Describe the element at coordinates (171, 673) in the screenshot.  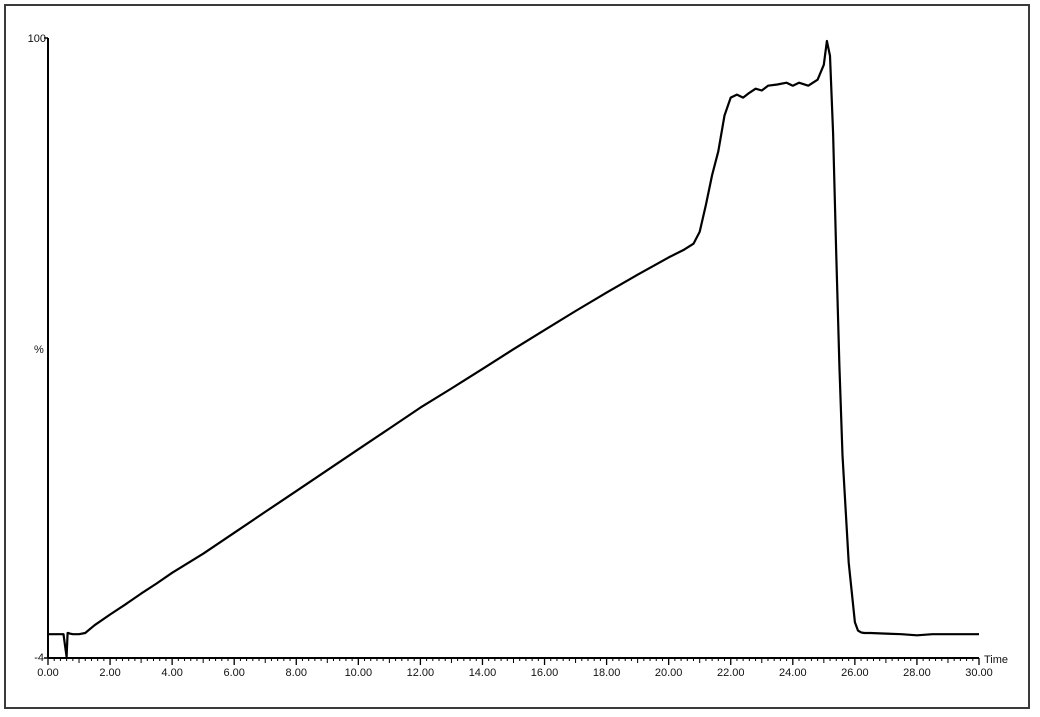
I see `x-tick-label: 4.00` at that location.